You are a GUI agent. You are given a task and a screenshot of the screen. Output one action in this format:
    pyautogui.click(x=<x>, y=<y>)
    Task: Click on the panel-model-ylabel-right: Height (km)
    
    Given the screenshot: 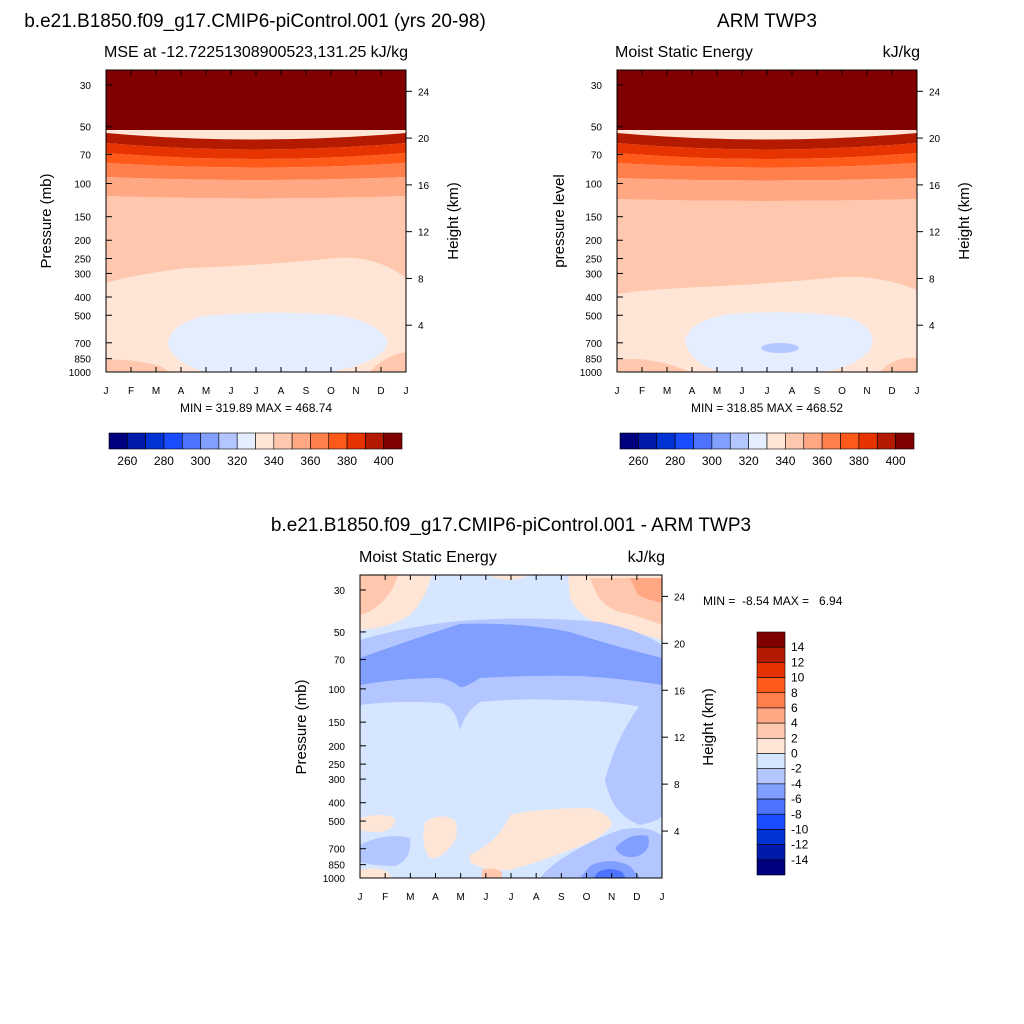 What is the action you would take?
    pyautogui.click(x=453, y=221)
    